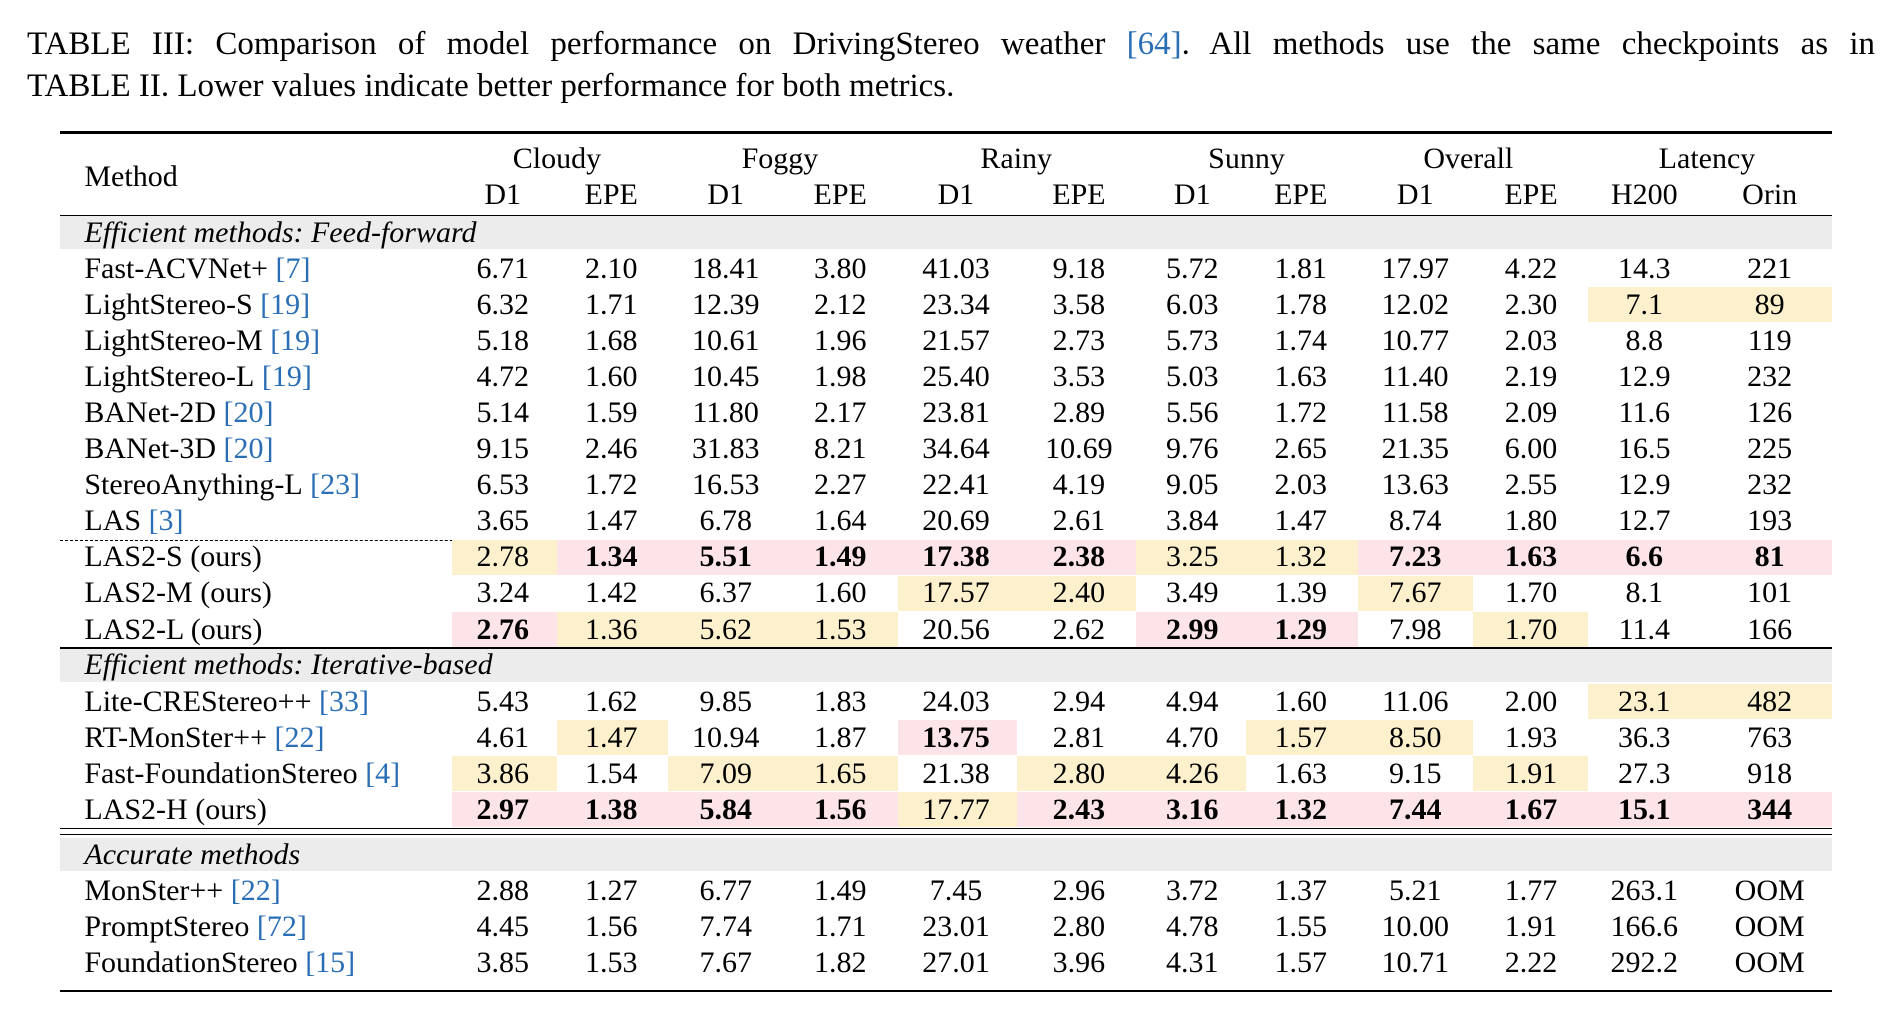 This screenshot has width=1890, height=1012. What do you see at coordinates (1415, 485) in the screenshot?
I see `table-cell: 13.63` at bounding box center [1415, 485].